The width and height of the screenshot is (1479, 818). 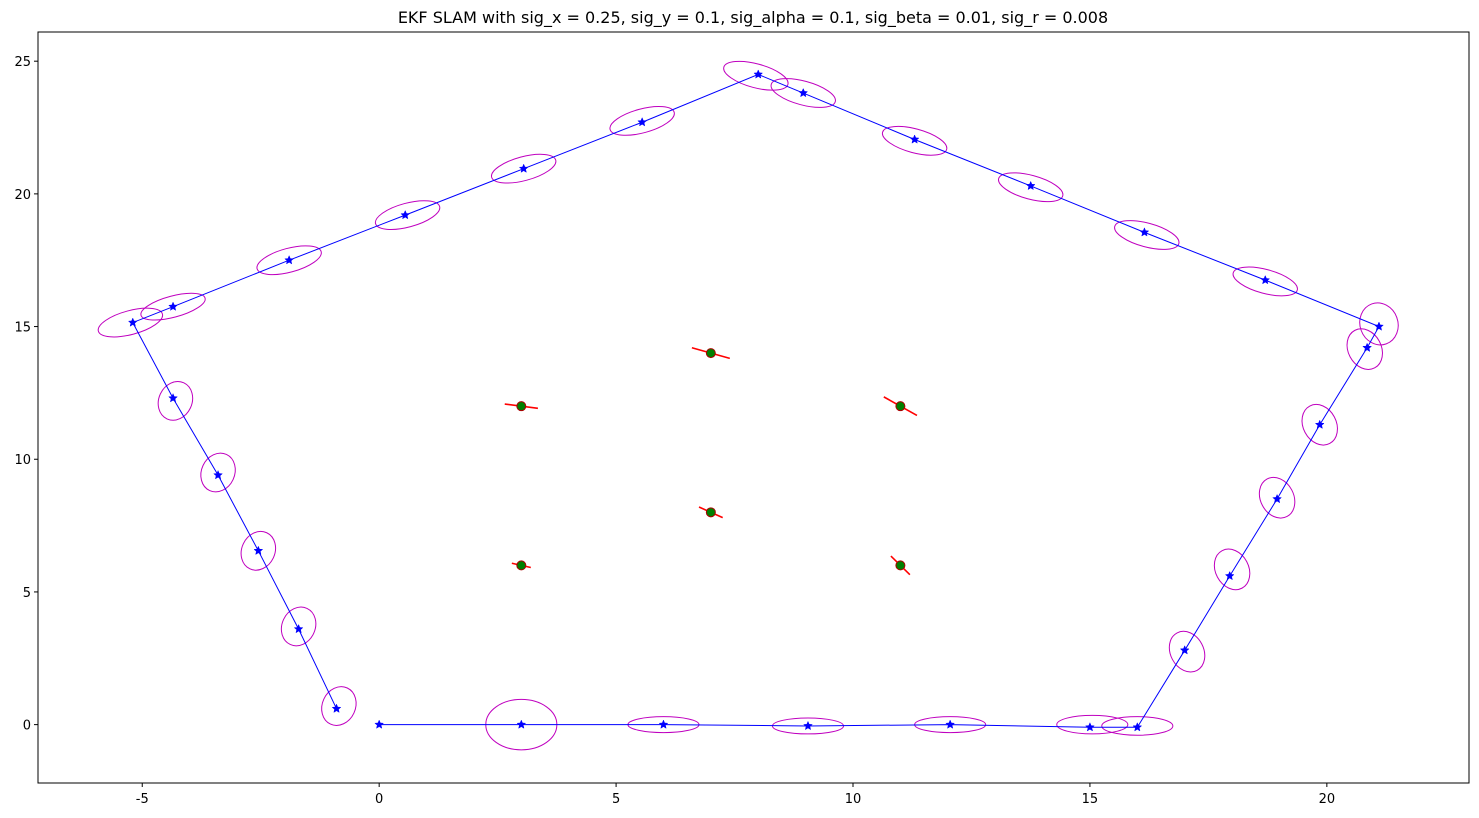 What do you see at coordinates (22, 62) in the screenshot?
I see `y-tick-label: 25` at bounding box center [22, 62].